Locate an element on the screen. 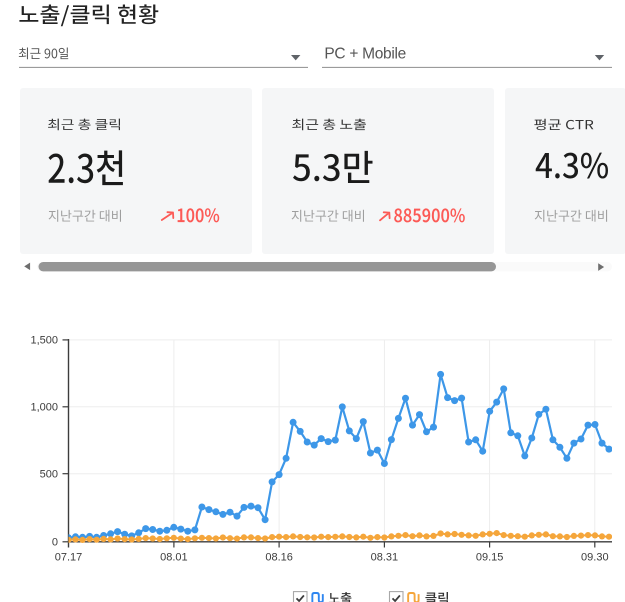  svg-text: 09.30 is located at coordinates (595, 558).